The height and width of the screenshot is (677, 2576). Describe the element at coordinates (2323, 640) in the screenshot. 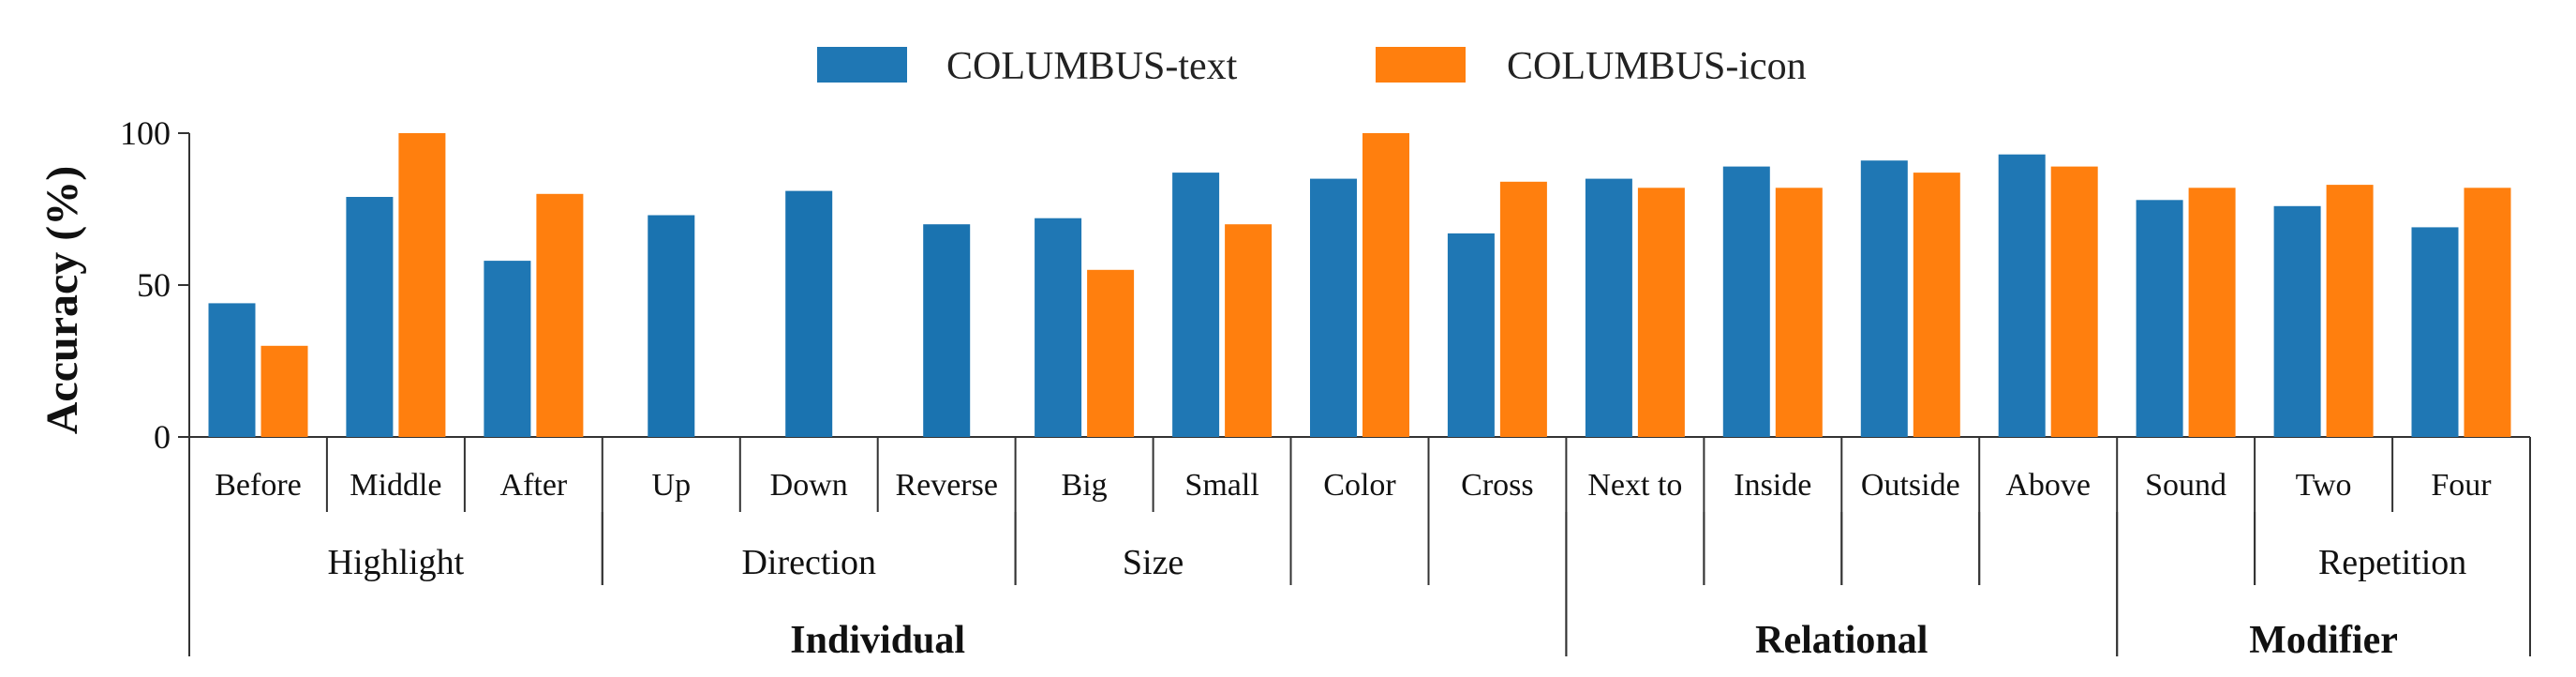

I see `supergroup-label: Modifier` at that location.